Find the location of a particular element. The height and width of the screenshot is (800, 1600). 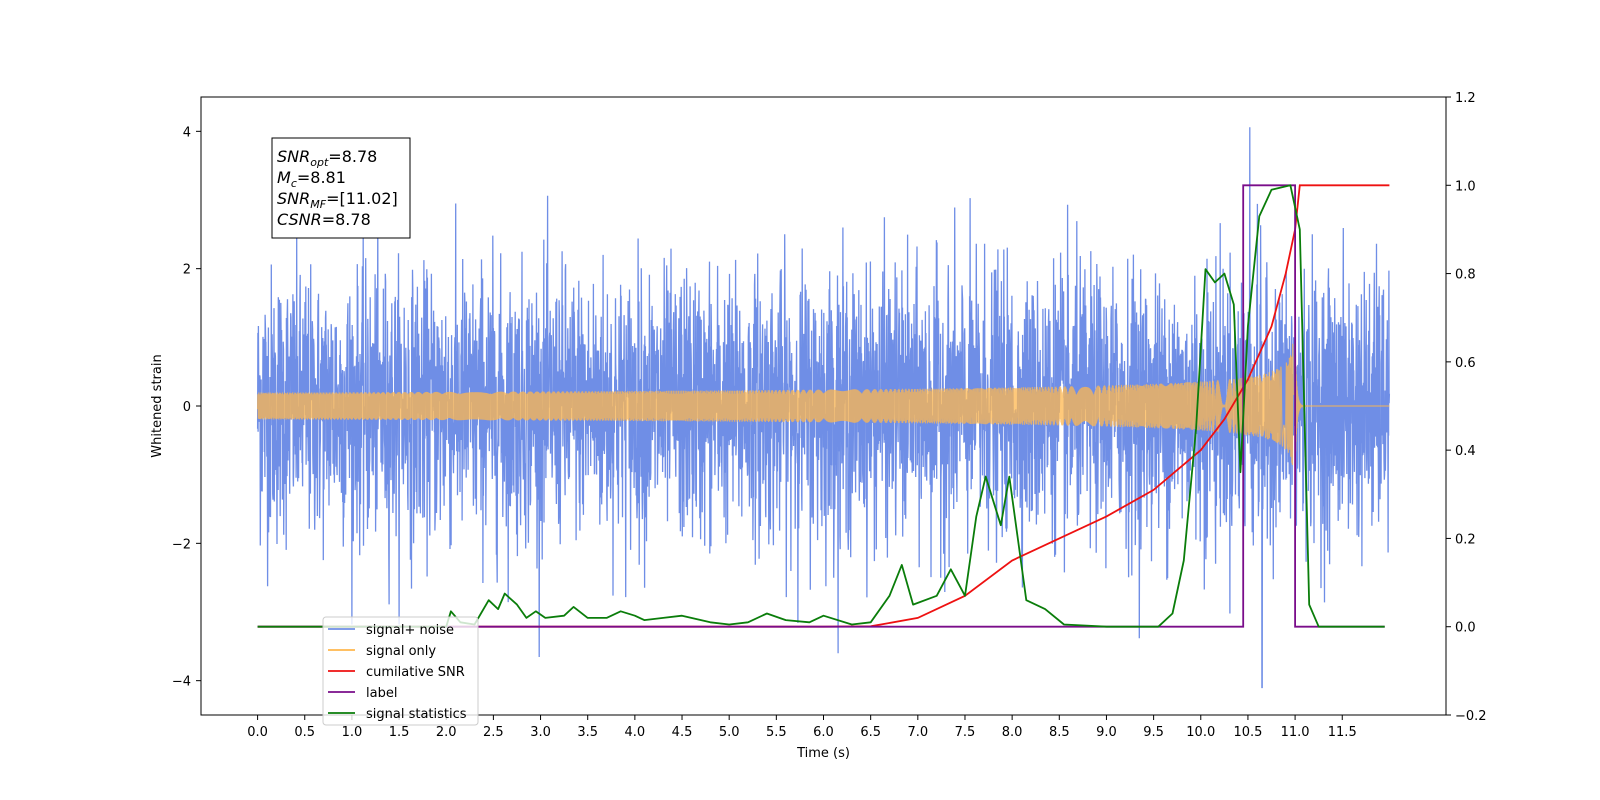

x-tick-label: 9.0 is located at coordinates (1106, 732).